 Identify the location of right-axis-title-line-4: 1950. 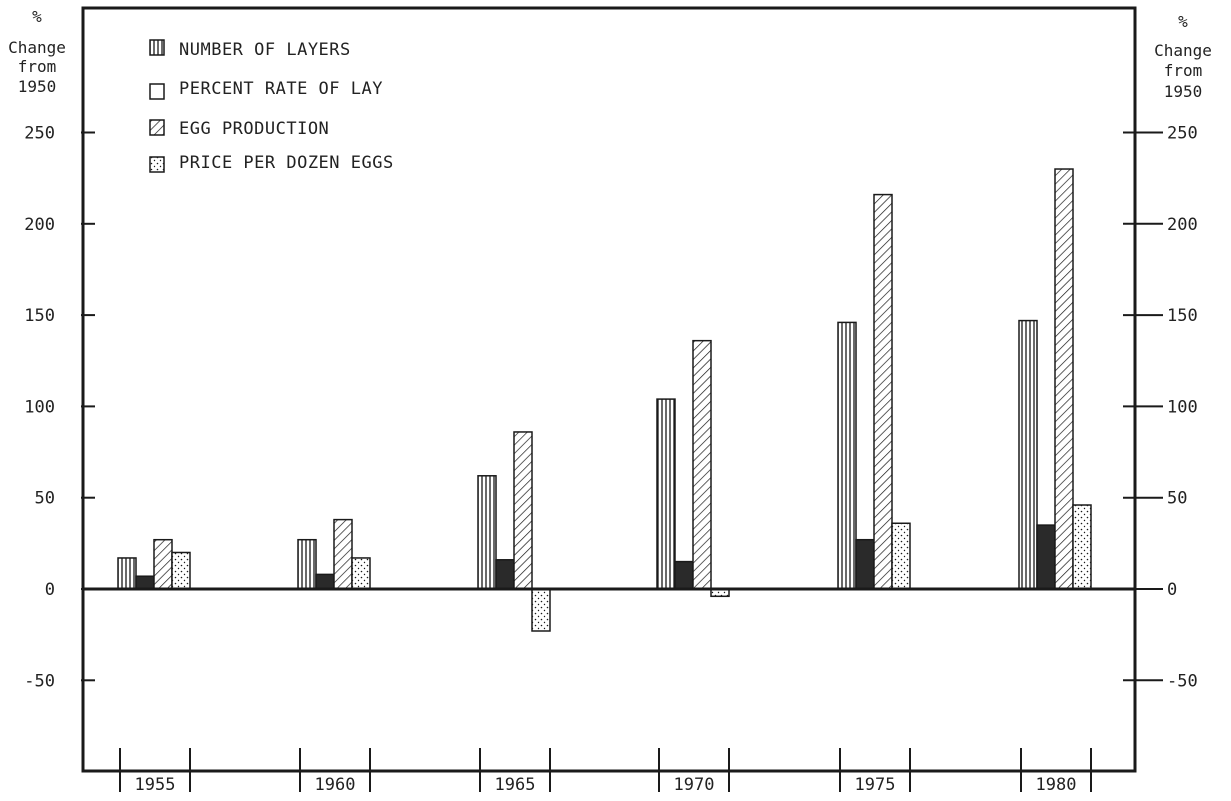
(1183, 91).